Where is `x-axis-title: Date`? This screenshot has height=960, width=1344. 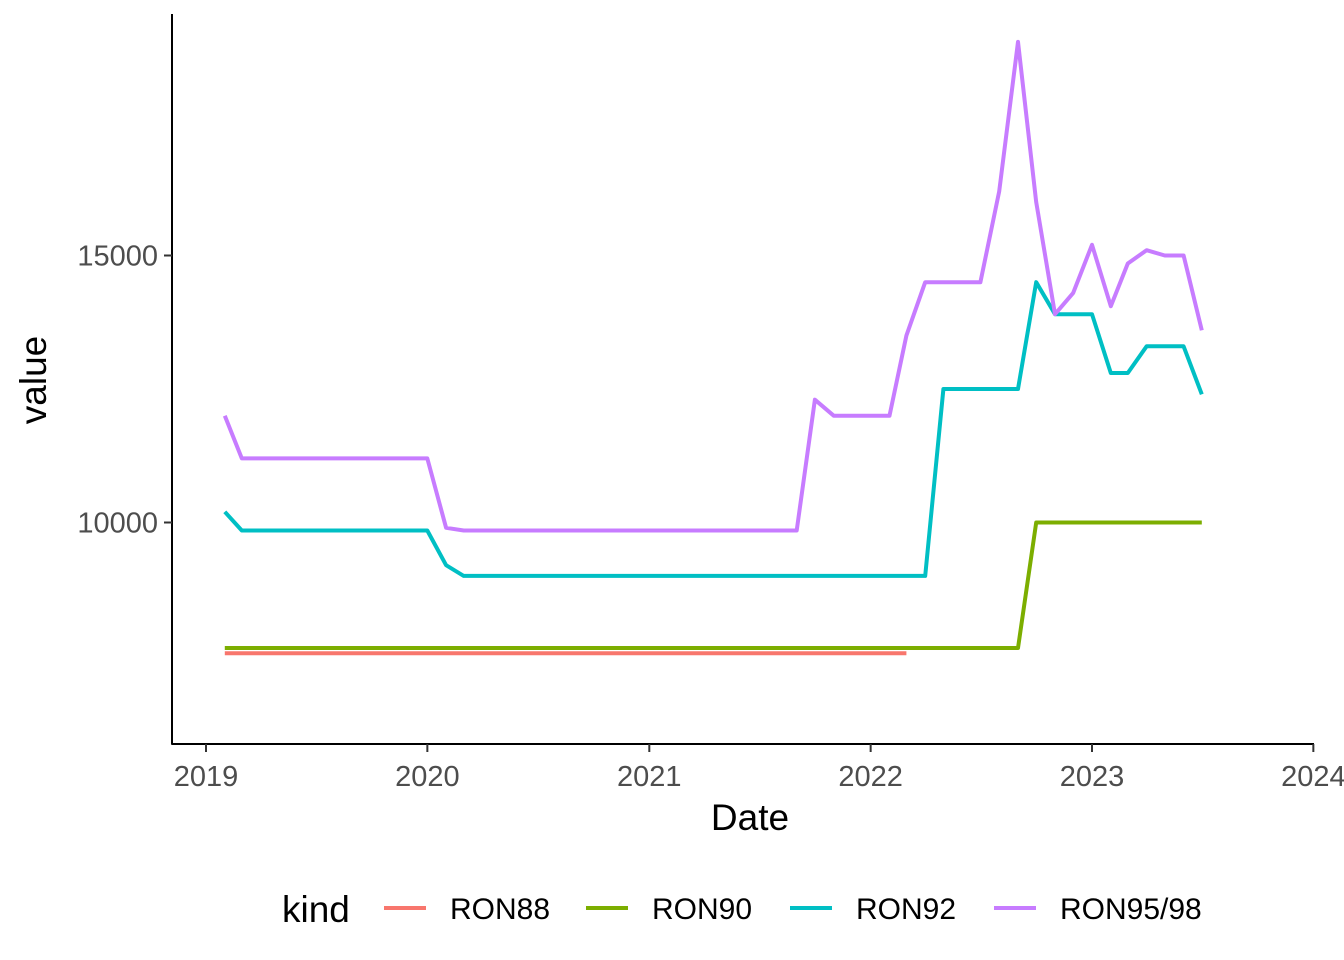
x-axis-title: Date is located at coordinates (750, 817).